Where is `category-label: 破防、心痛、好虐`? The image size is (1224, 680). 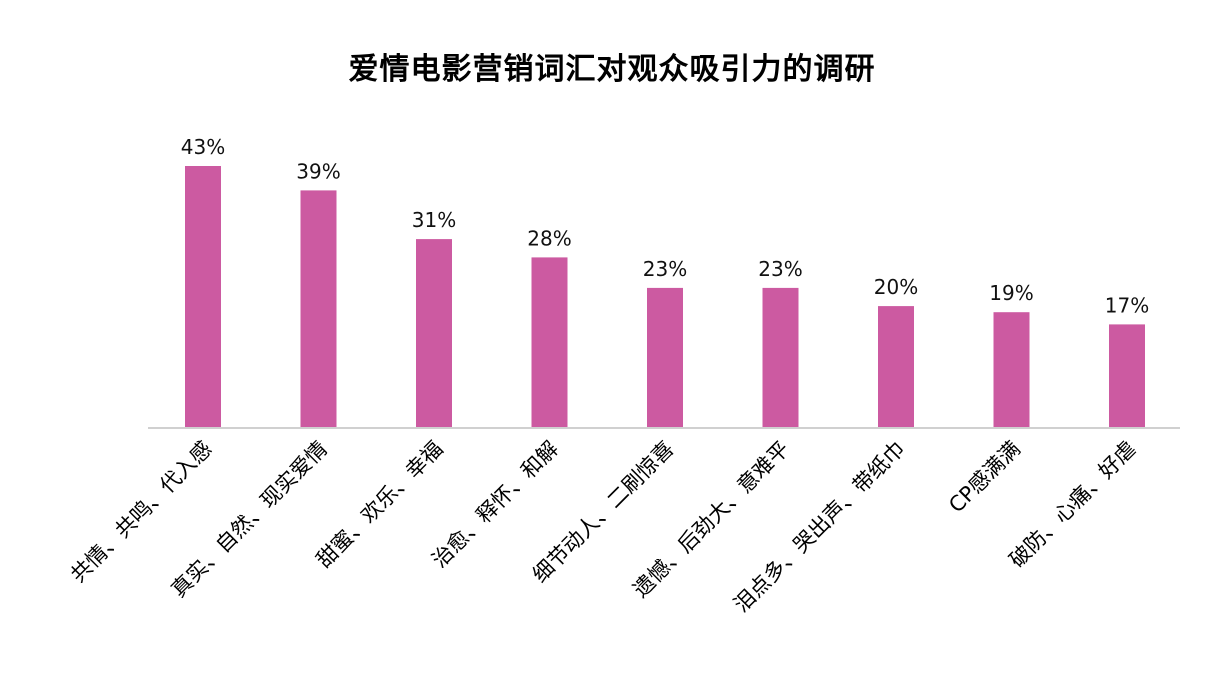
category-label: 破防、心痛、好虐 is located at coordinates (1073, 505).